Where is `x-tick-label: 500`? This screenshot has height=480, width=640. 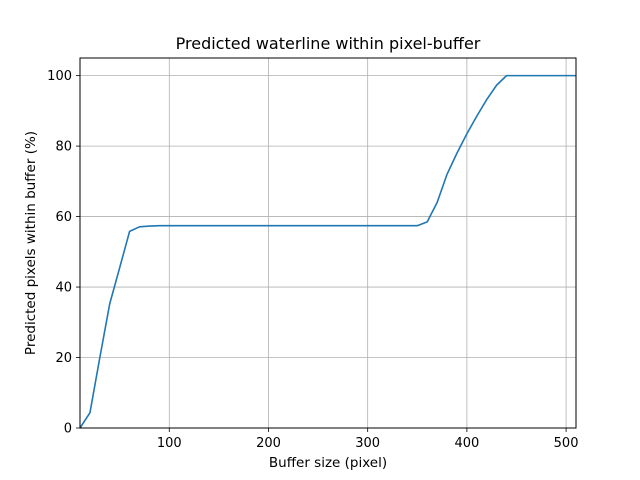 x-tick-label: 500 is located at coordinates (566, 443).